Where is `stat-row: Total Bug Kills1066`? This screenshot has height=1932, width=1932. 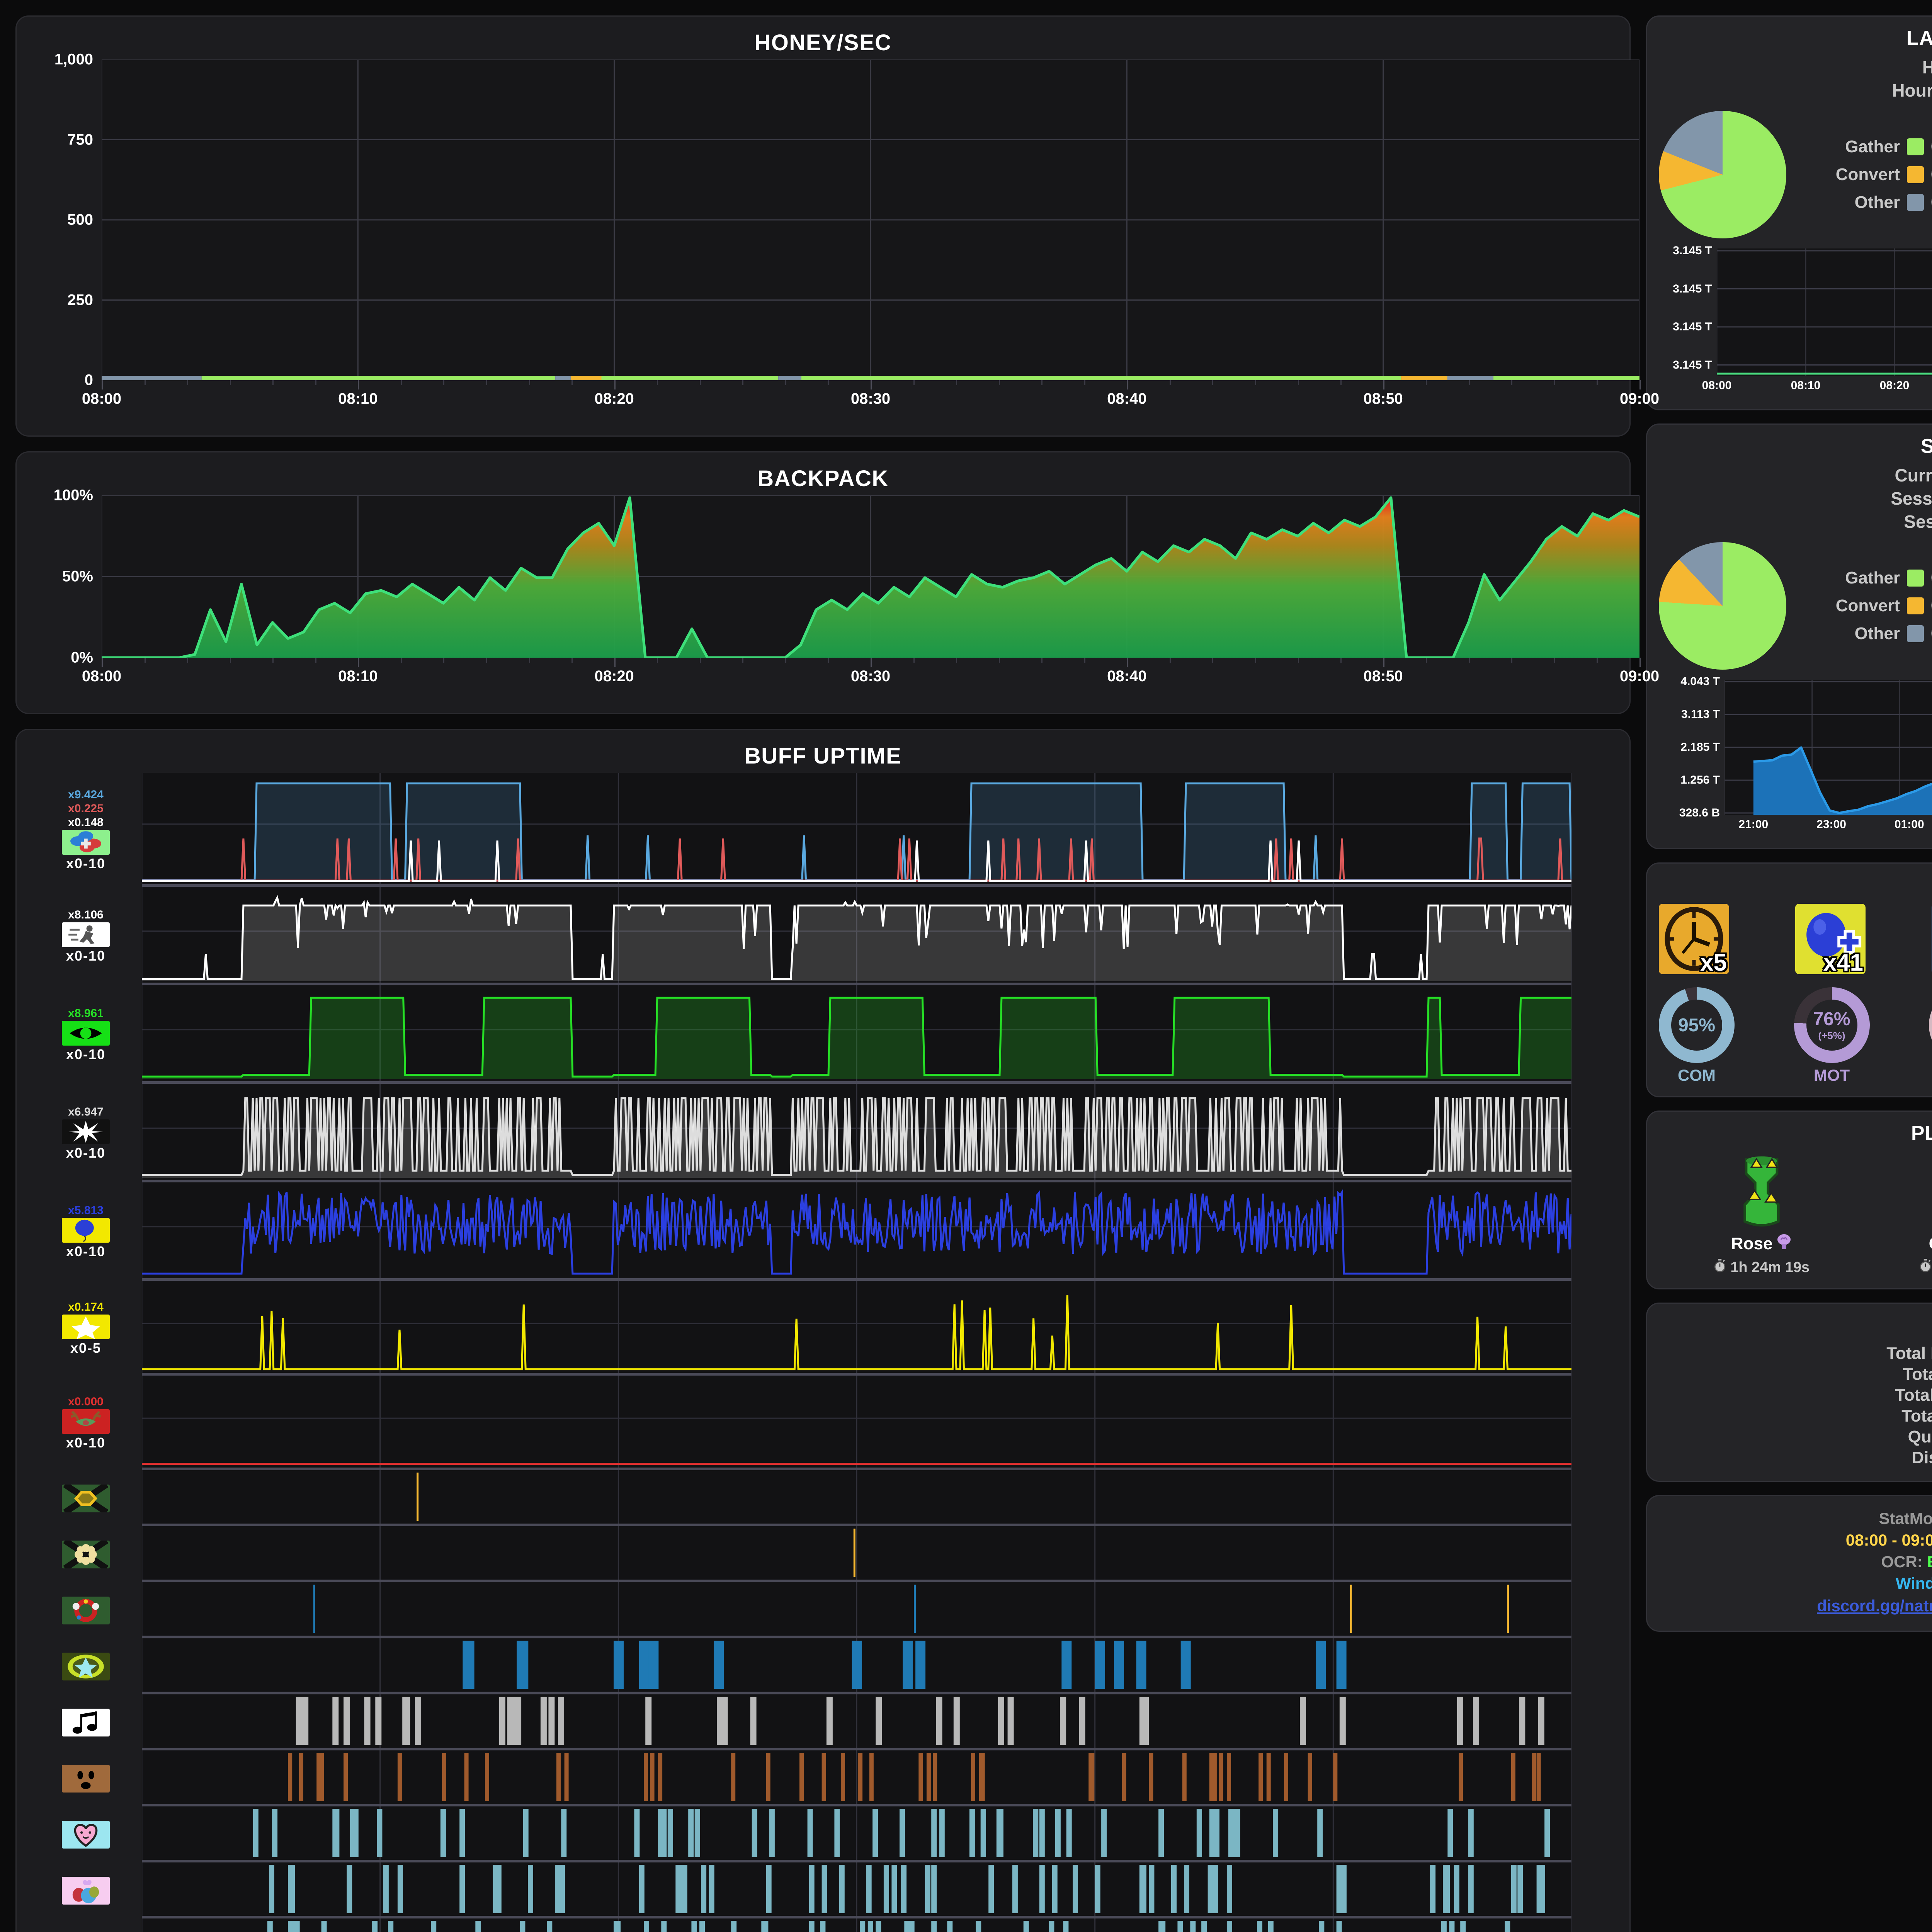
stat-row: Total Bug Kills1066 is located at coordinates (1796, 1396).